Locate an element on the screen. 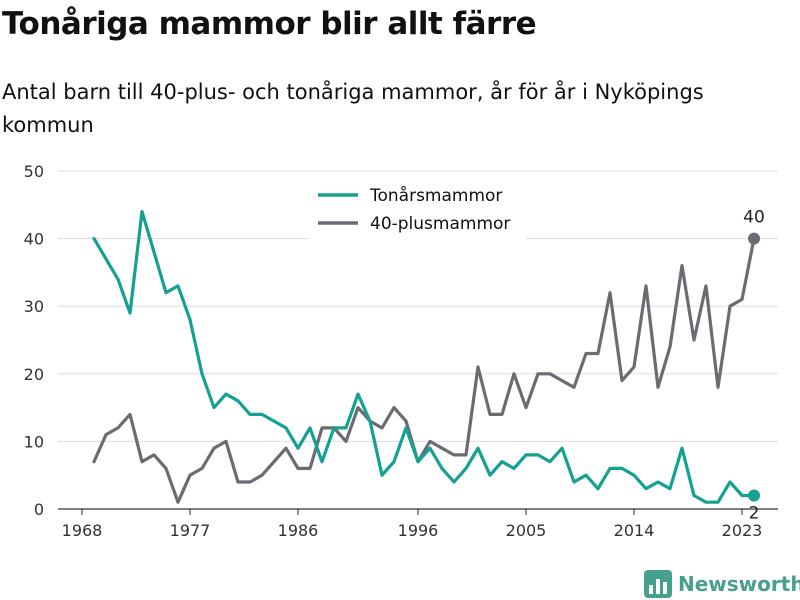 The height and width of the screenshot is (600, 800). chart-title: Tonåriga mammor blir allt färre is located at coordinates (269, 24).